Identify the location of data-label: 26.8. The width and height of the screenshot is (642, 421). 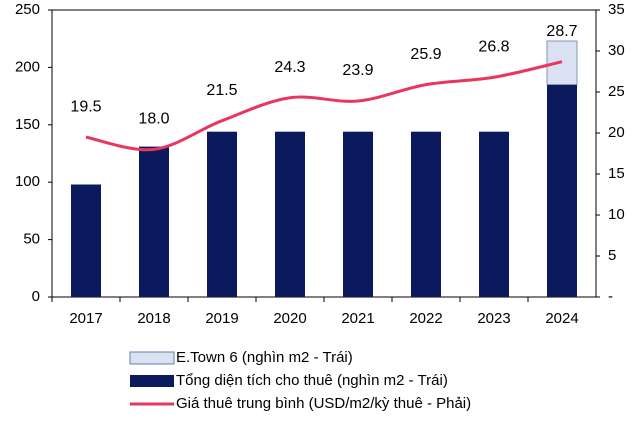
(493, 46).